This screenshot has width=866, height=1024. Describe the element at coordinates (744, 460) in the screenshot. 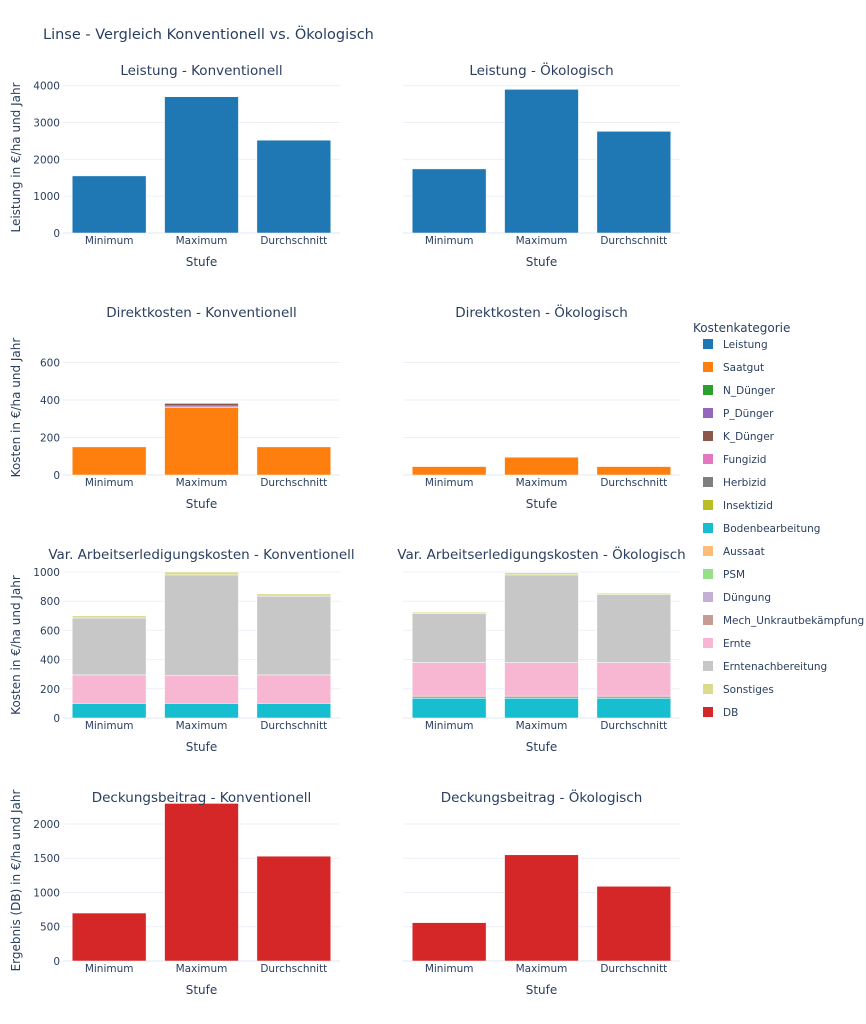

I see `legend-label: Fungizid` at that location.